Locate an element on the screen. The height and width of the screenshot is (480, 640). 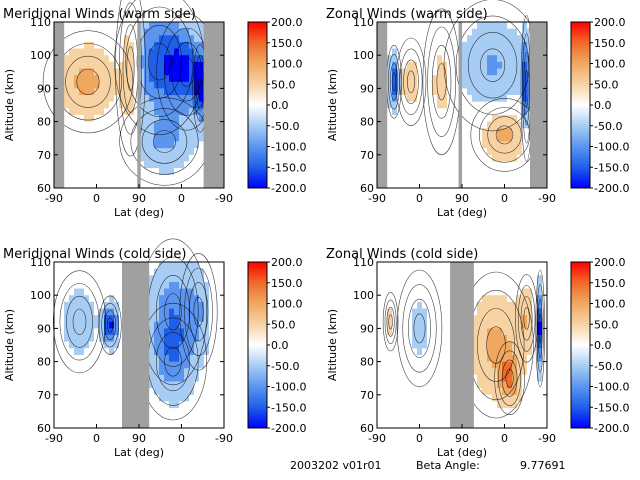
colorbar-tick-label: -50.0 is located at coordinates (285, 366).